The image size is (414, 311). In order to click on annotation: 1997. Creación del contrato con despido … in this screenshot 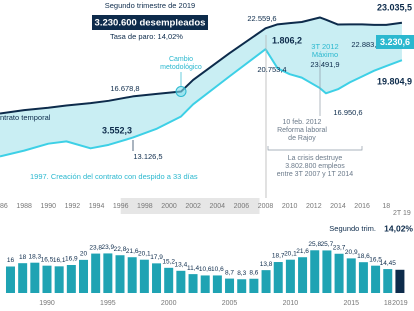, I will do `click(114, 176)`.